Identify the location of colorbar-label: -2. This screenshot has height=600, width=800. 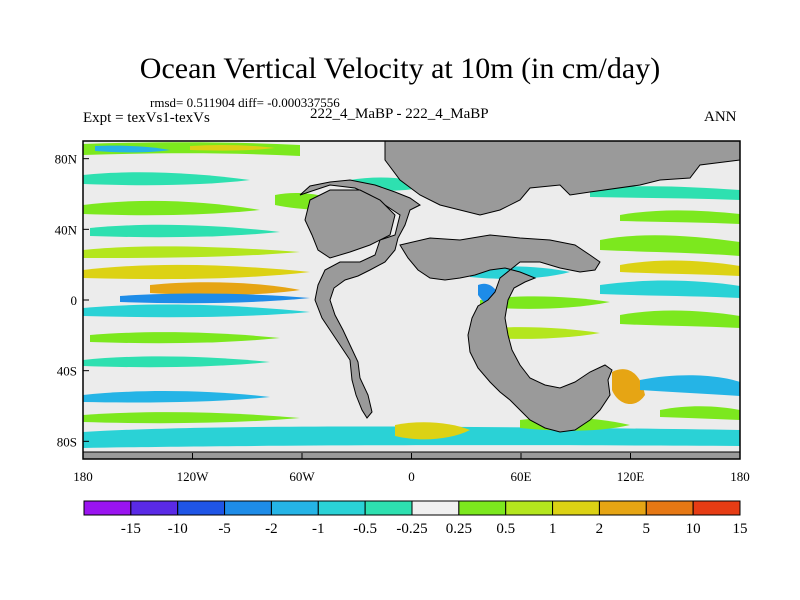
(271, 529).